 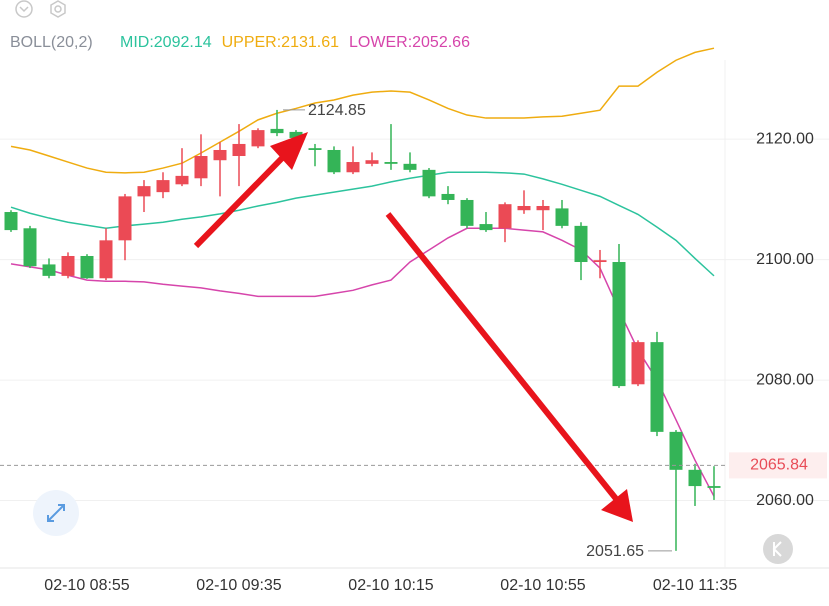 What do you see at coordinates (409, 42) in the screenshot?
I see `legend-entry: LOWER:2052.66` at bounding box center [409, 42].